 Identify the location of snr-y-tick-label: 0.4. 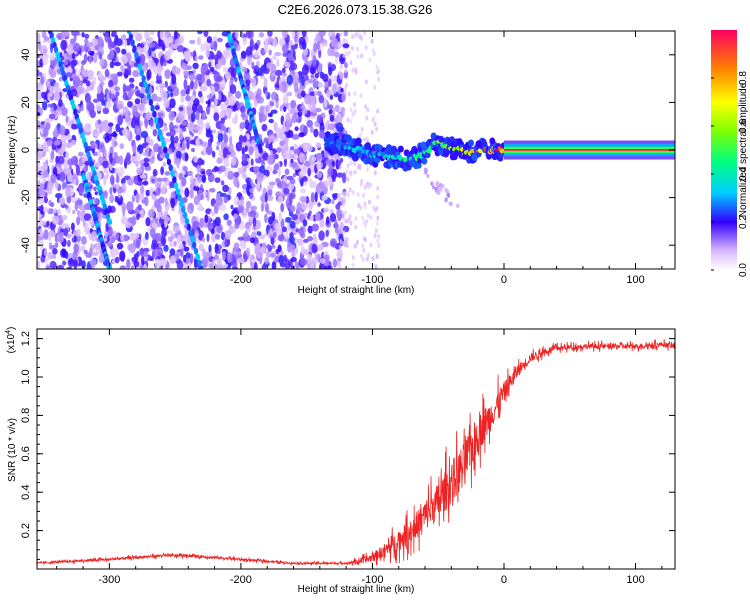
(26, 492).